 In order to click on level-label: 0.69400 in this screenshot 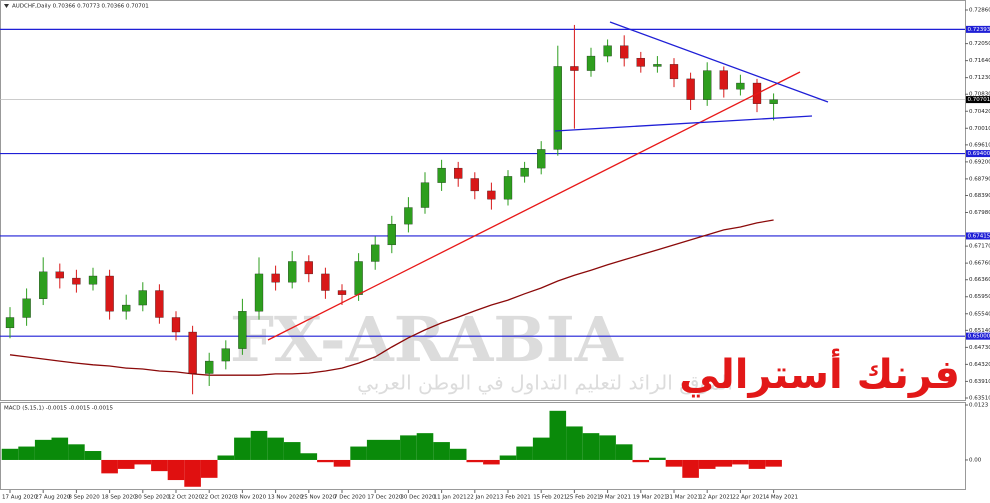, I will do `click(979, 154)`.